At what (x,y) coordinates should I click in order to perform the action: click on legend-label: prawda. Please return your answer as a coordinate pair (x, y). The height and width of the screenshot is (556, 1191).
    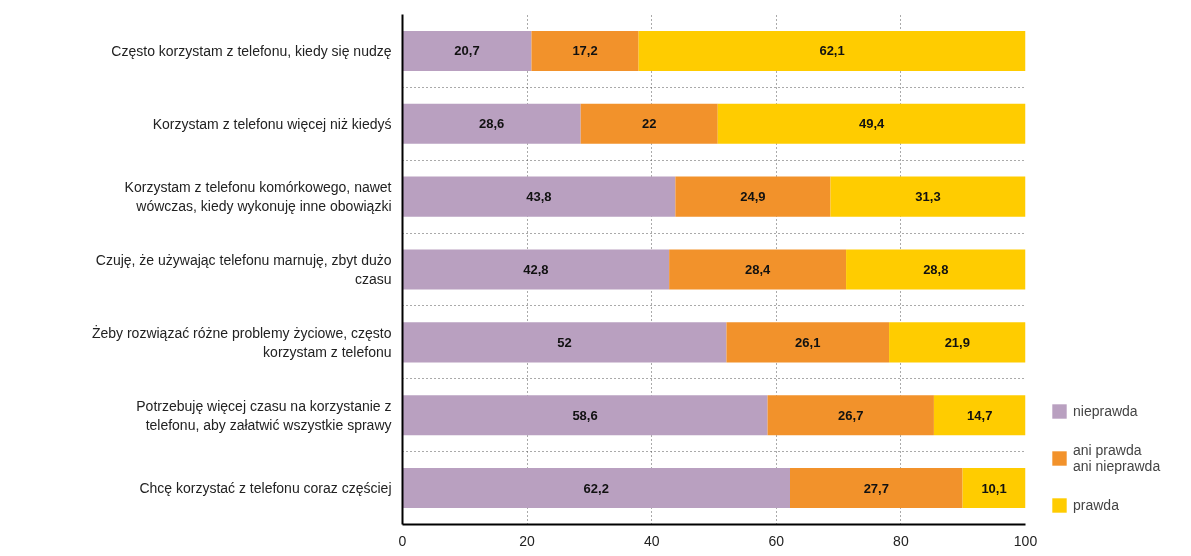
    Looking at the image, I should click on (1096, 505).